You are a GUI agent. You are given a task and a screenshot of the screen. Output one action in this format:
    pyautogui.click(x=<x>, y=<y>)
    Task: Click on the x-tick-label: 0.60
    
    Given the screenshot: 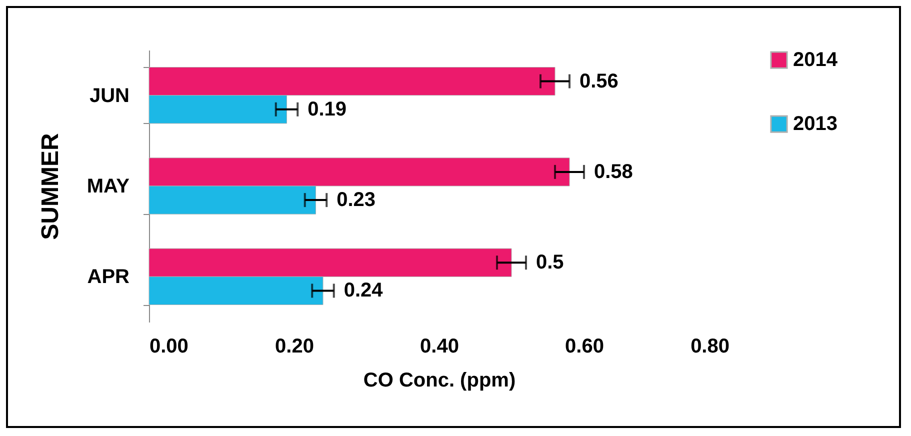 What is the action you would take?
    pyautogui.click(x=584, y=347)
    